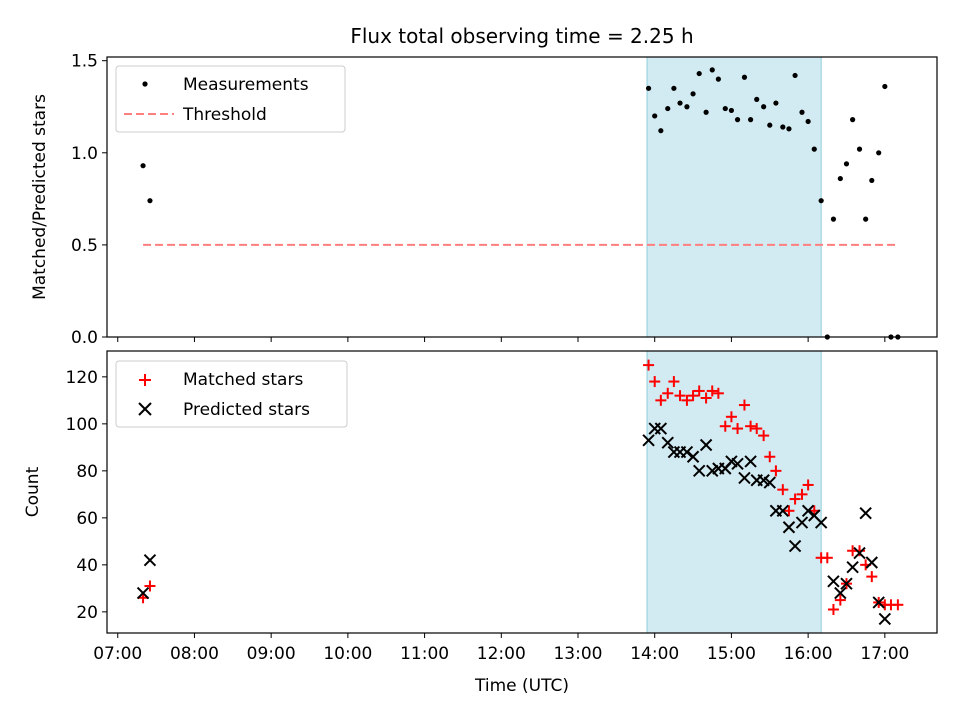 The height and width of the screenshot is (720, 960). What do you see at coordinates (117, 654) in the screenshot?
I see `x-tick-label: 07:00` at bounding box center [117, 654].